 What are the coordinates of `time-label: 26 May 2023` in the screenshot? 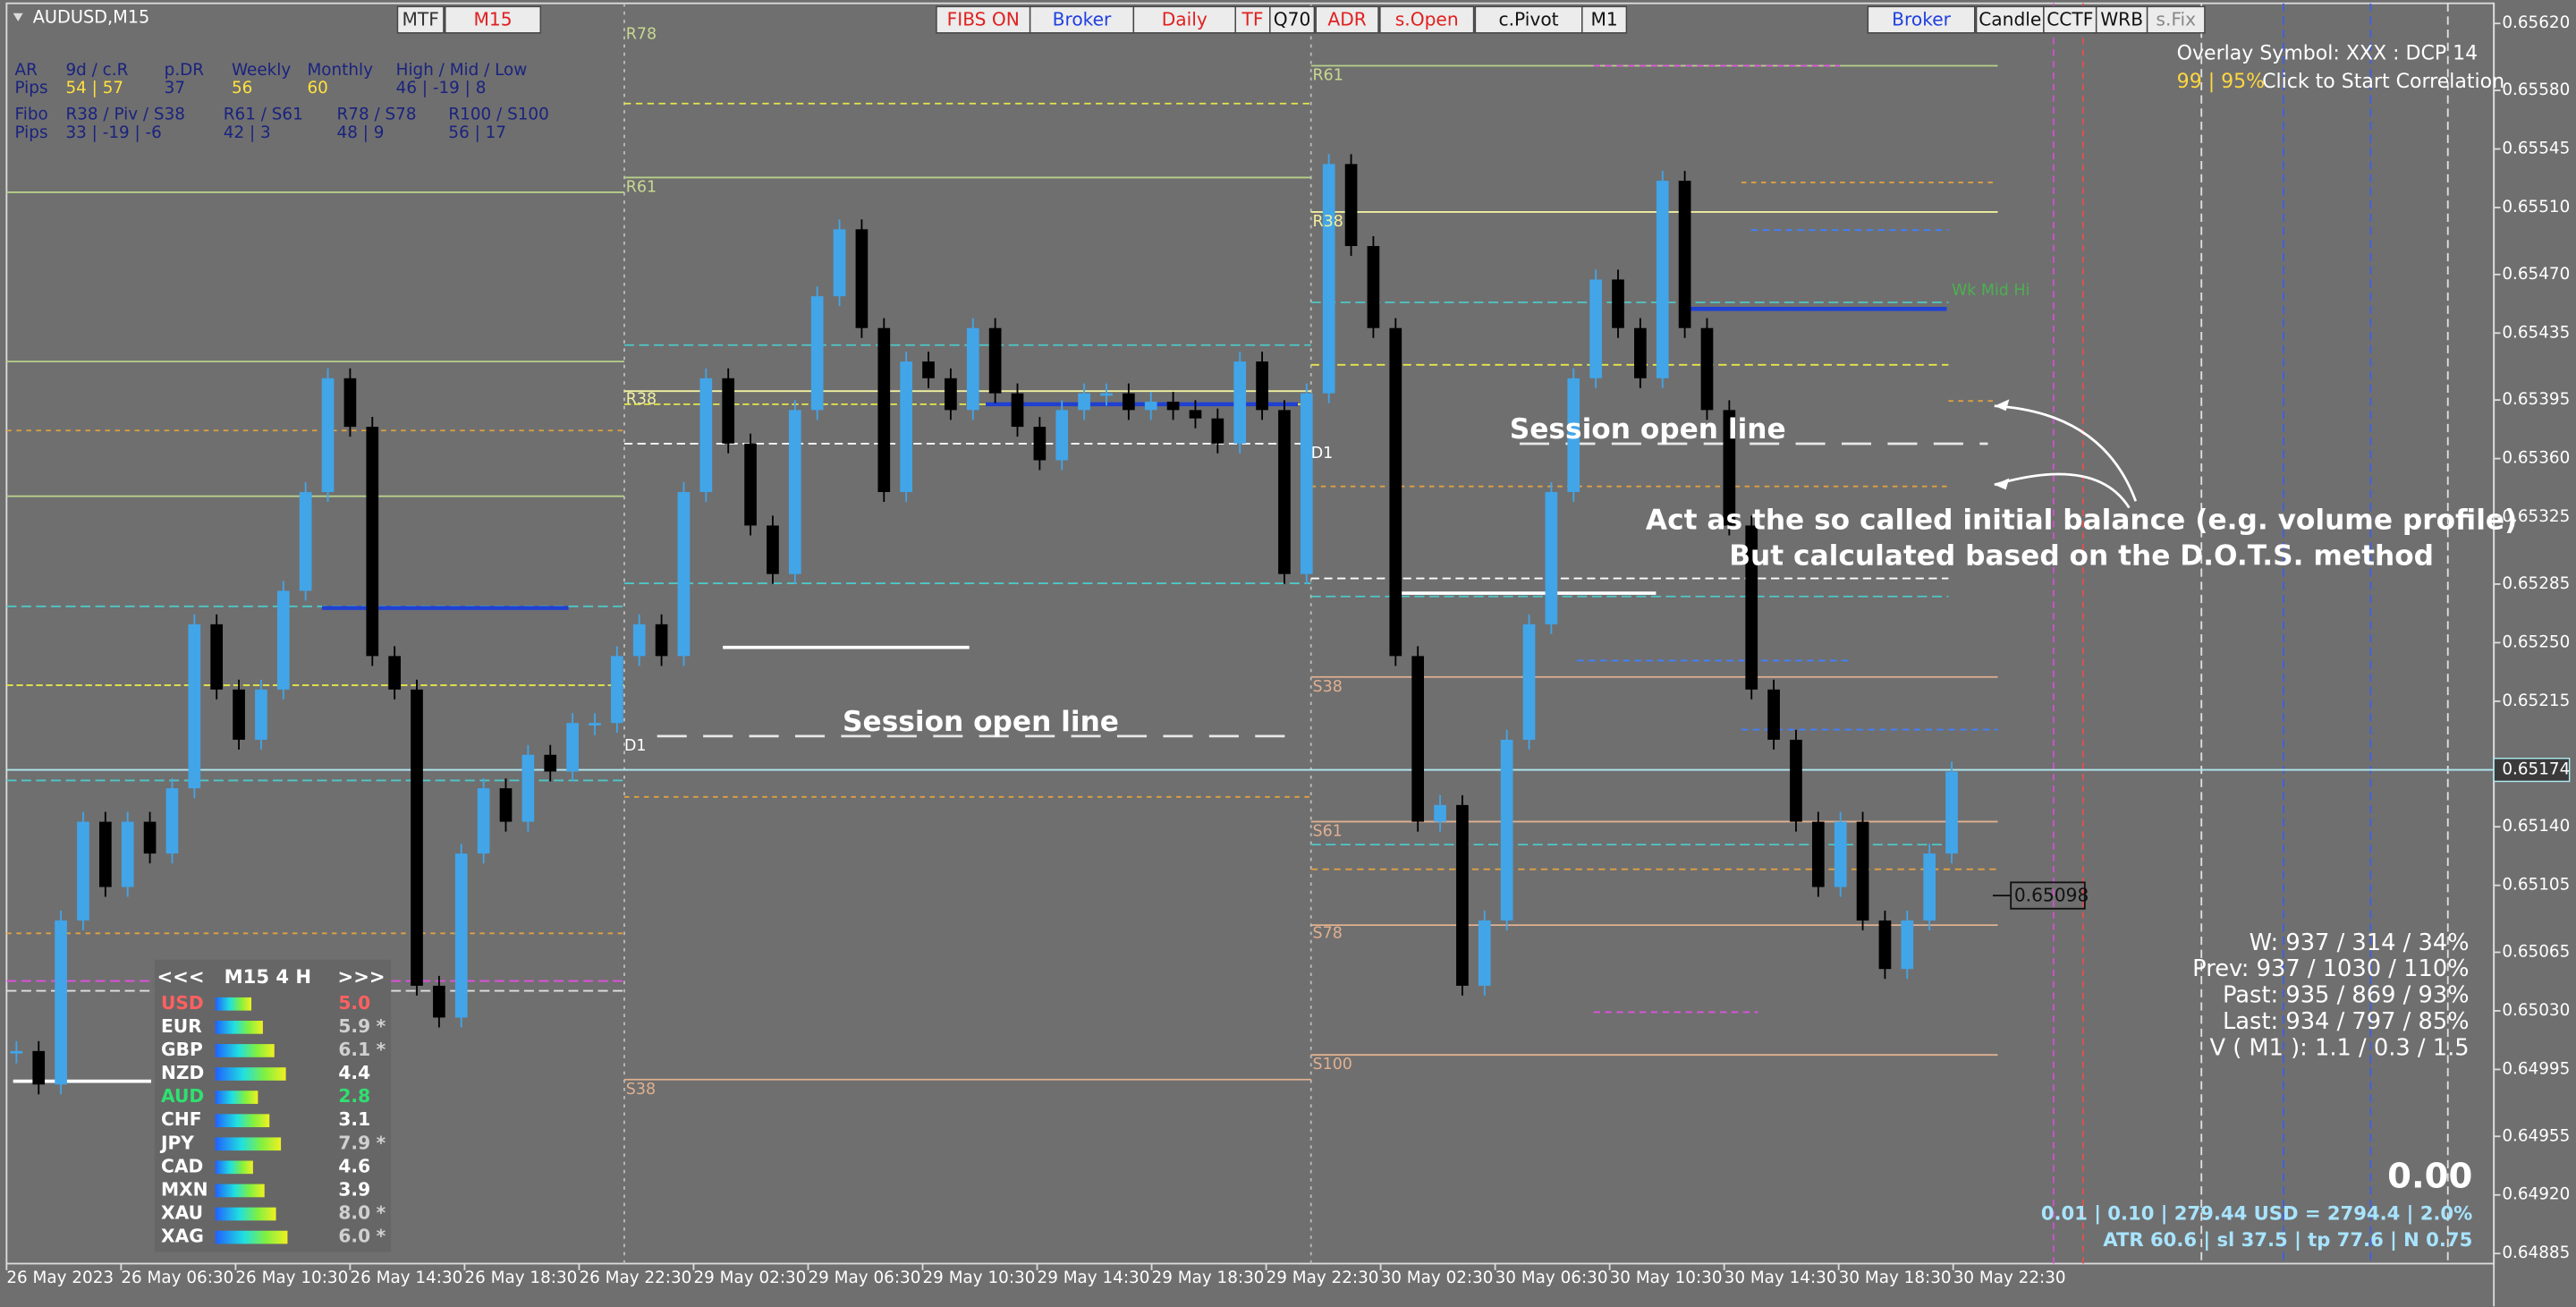 It's located at (60, 1278).